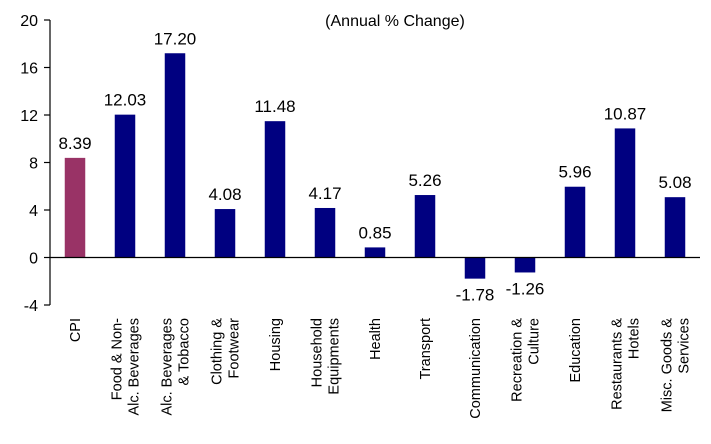 Image resolution: width=711 pixels, height=444 pixels. Describe the element at coordinates (574, 172) in the screenshot. I see `data-label: 5.96` at that location.